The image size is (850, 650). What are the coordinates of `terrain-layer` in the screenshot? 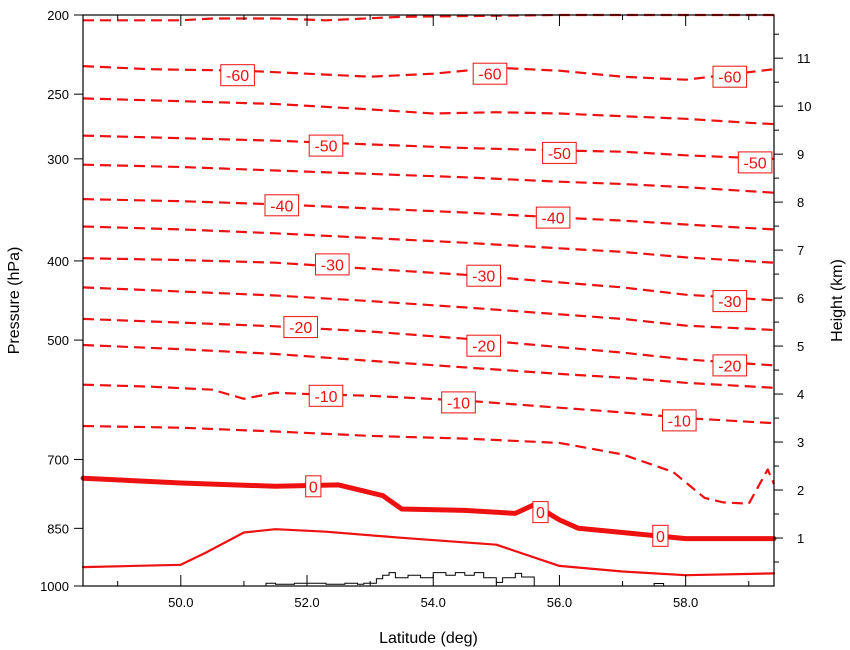 It's located at (465, 579).